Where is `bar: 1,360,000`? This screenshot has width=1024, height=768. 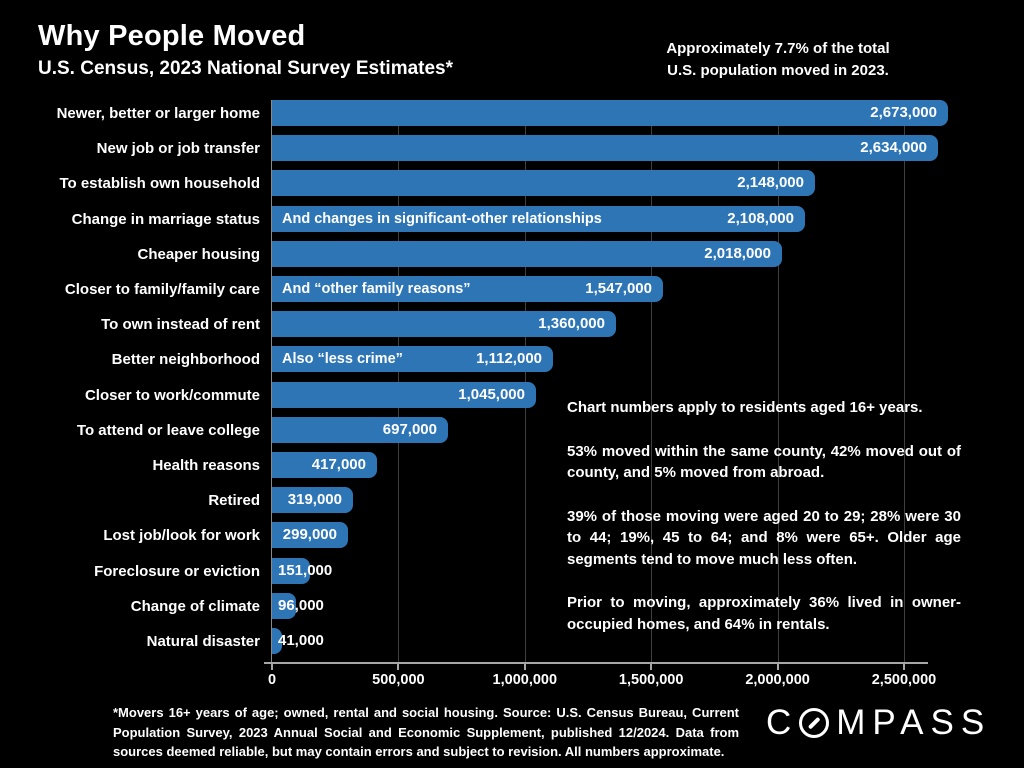 bar: 1,360,000 is located at coordinates (444, 324).